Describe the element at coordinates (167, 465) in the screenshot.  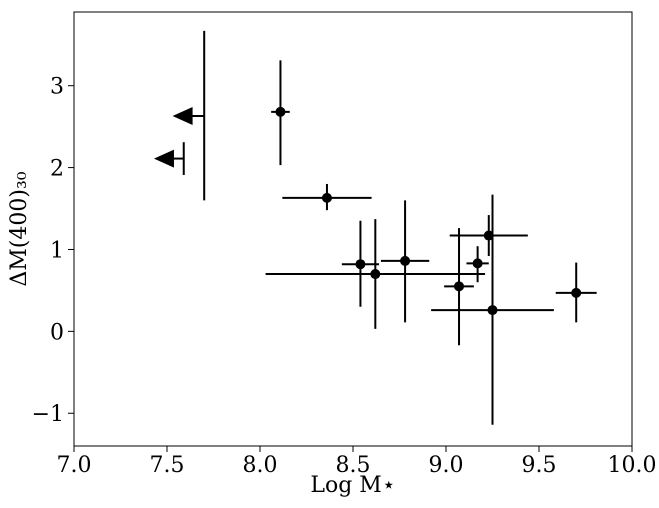
I see `x-tick-label: 7.5` at that location.